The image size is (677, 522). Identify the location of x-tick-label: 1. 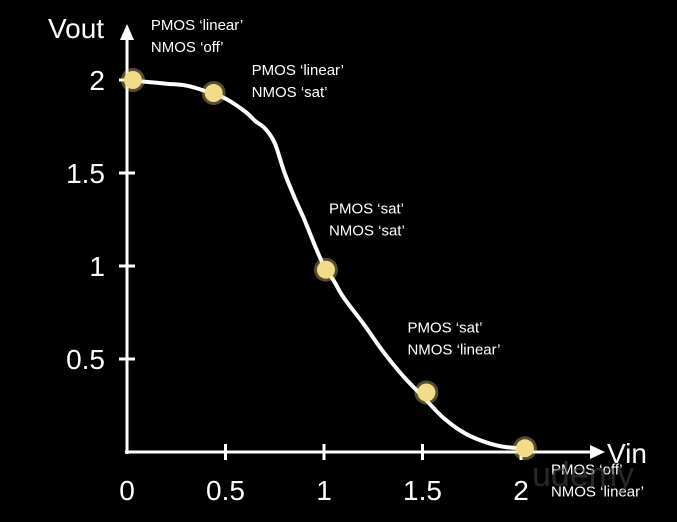
(324, 490).